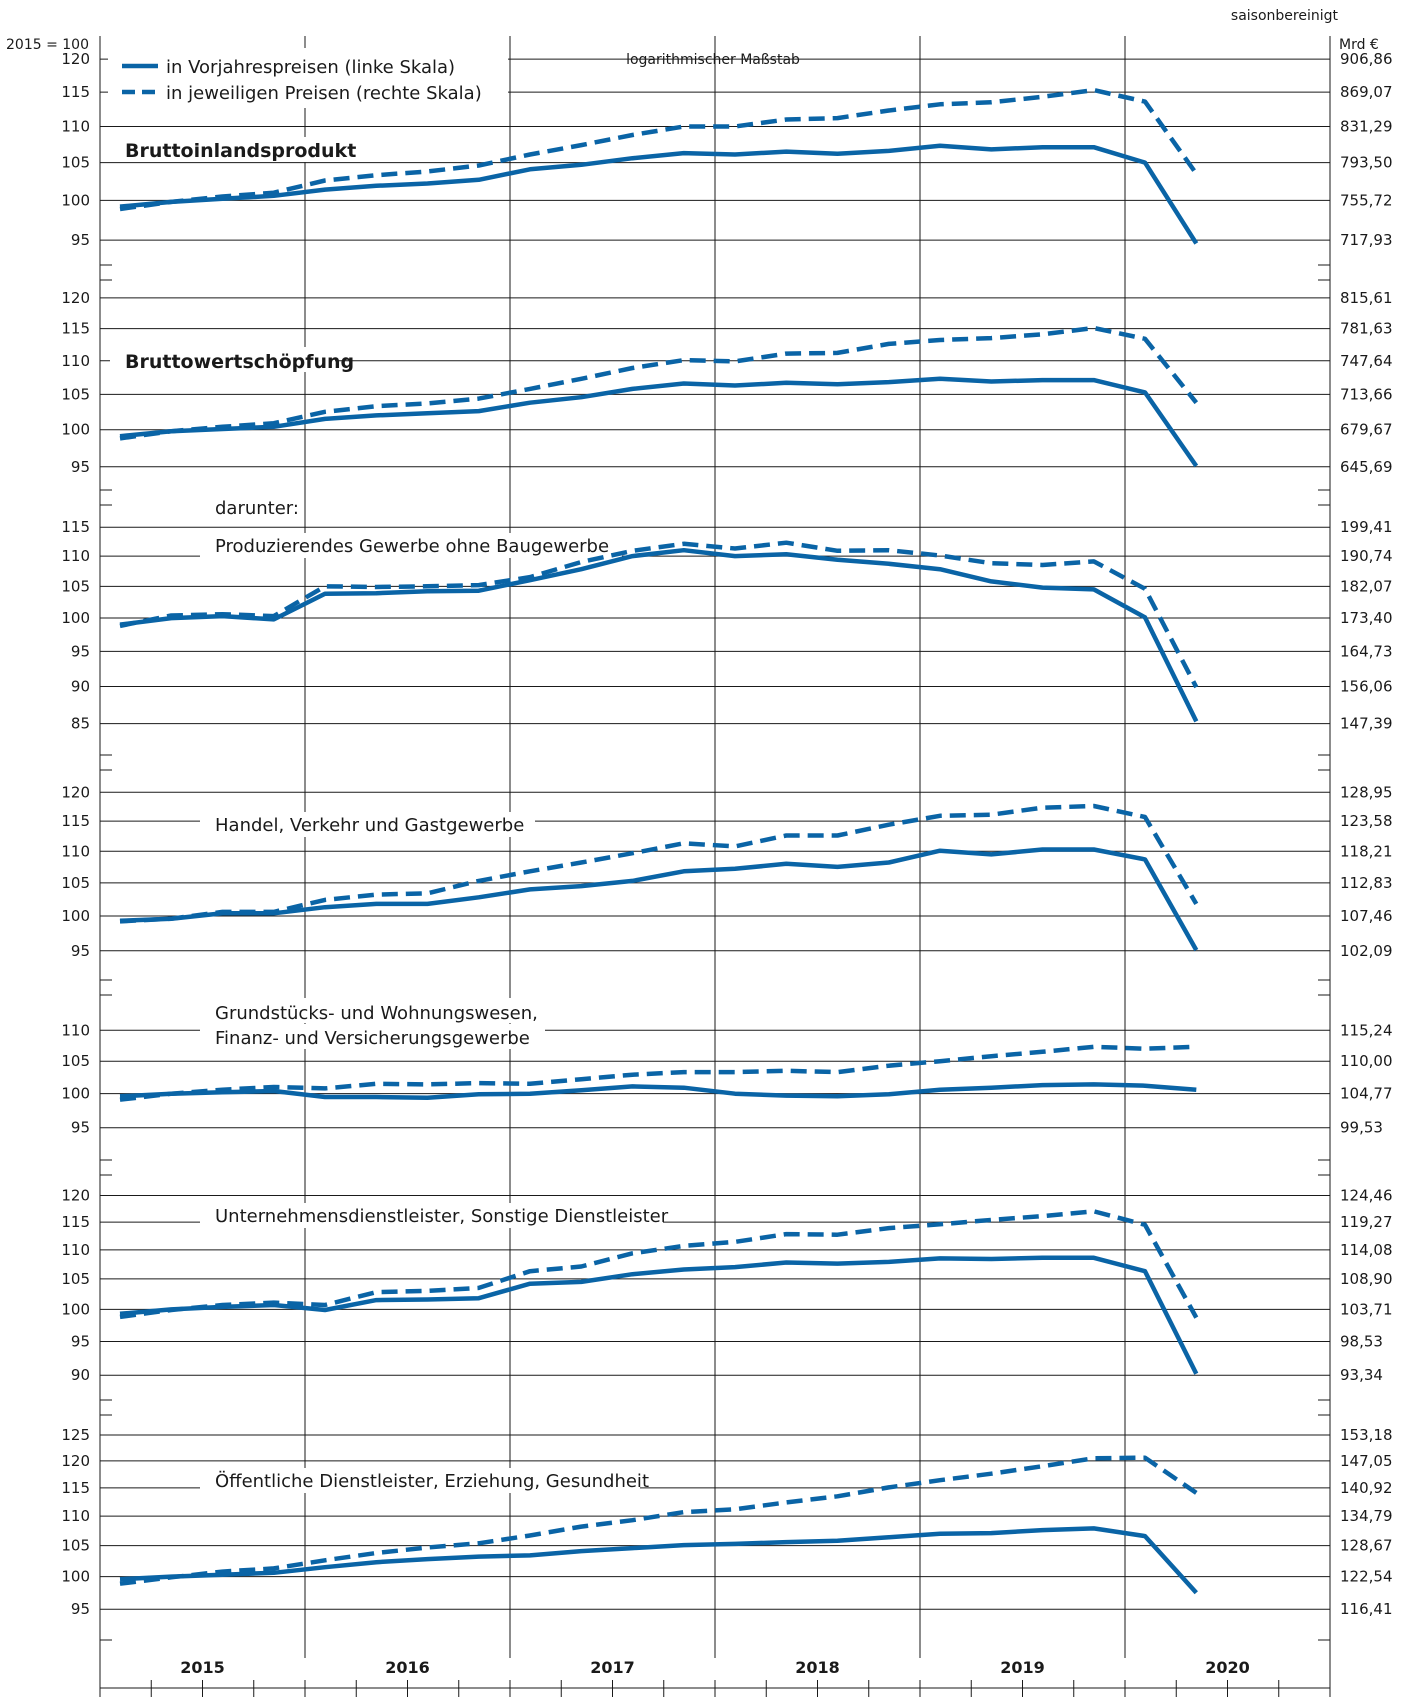 The width and height of the screenshot is (1402, 1697). Describe the element at coordinates (1366, 1030) in the screenshot. I see `right-tick-label: 115,24` at that location.